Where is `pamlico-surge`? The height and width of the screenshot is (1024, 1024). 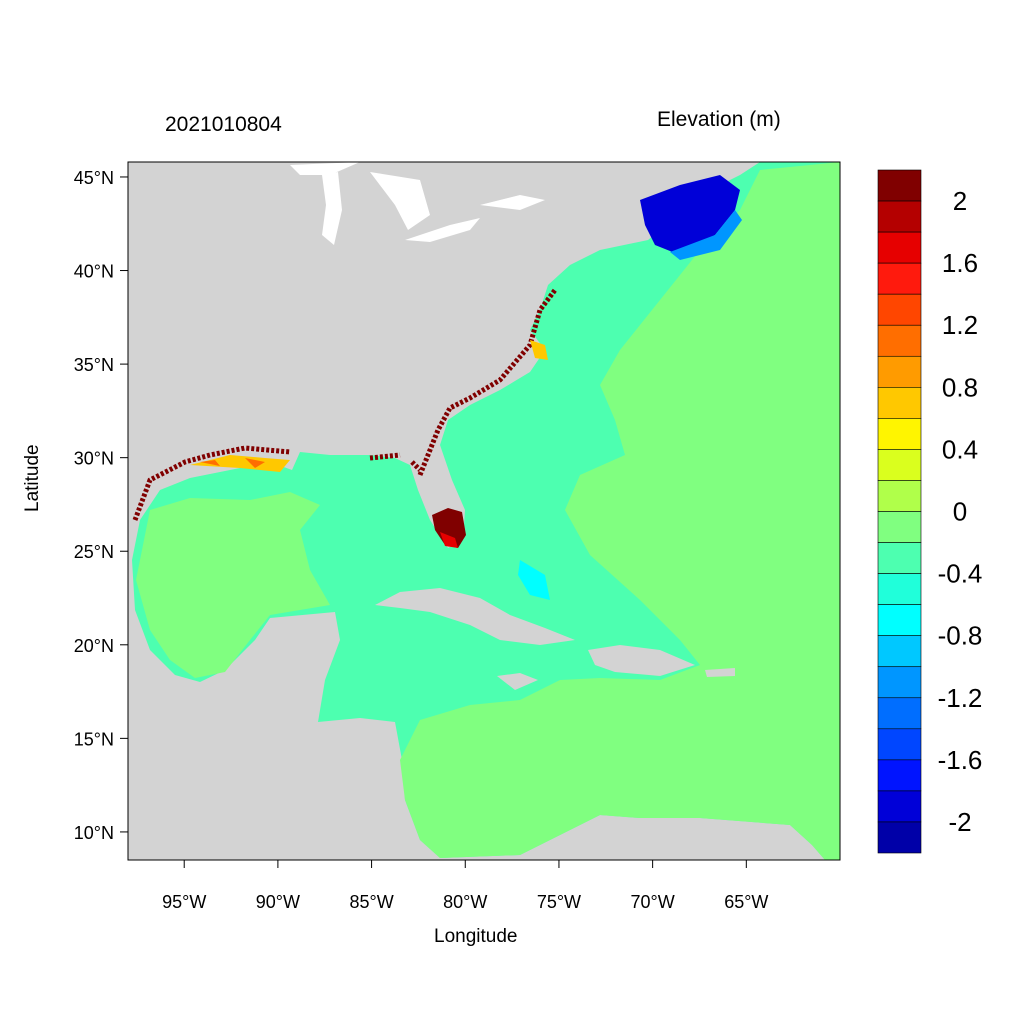
pamlico-surge is located at coordinates (539, 350).